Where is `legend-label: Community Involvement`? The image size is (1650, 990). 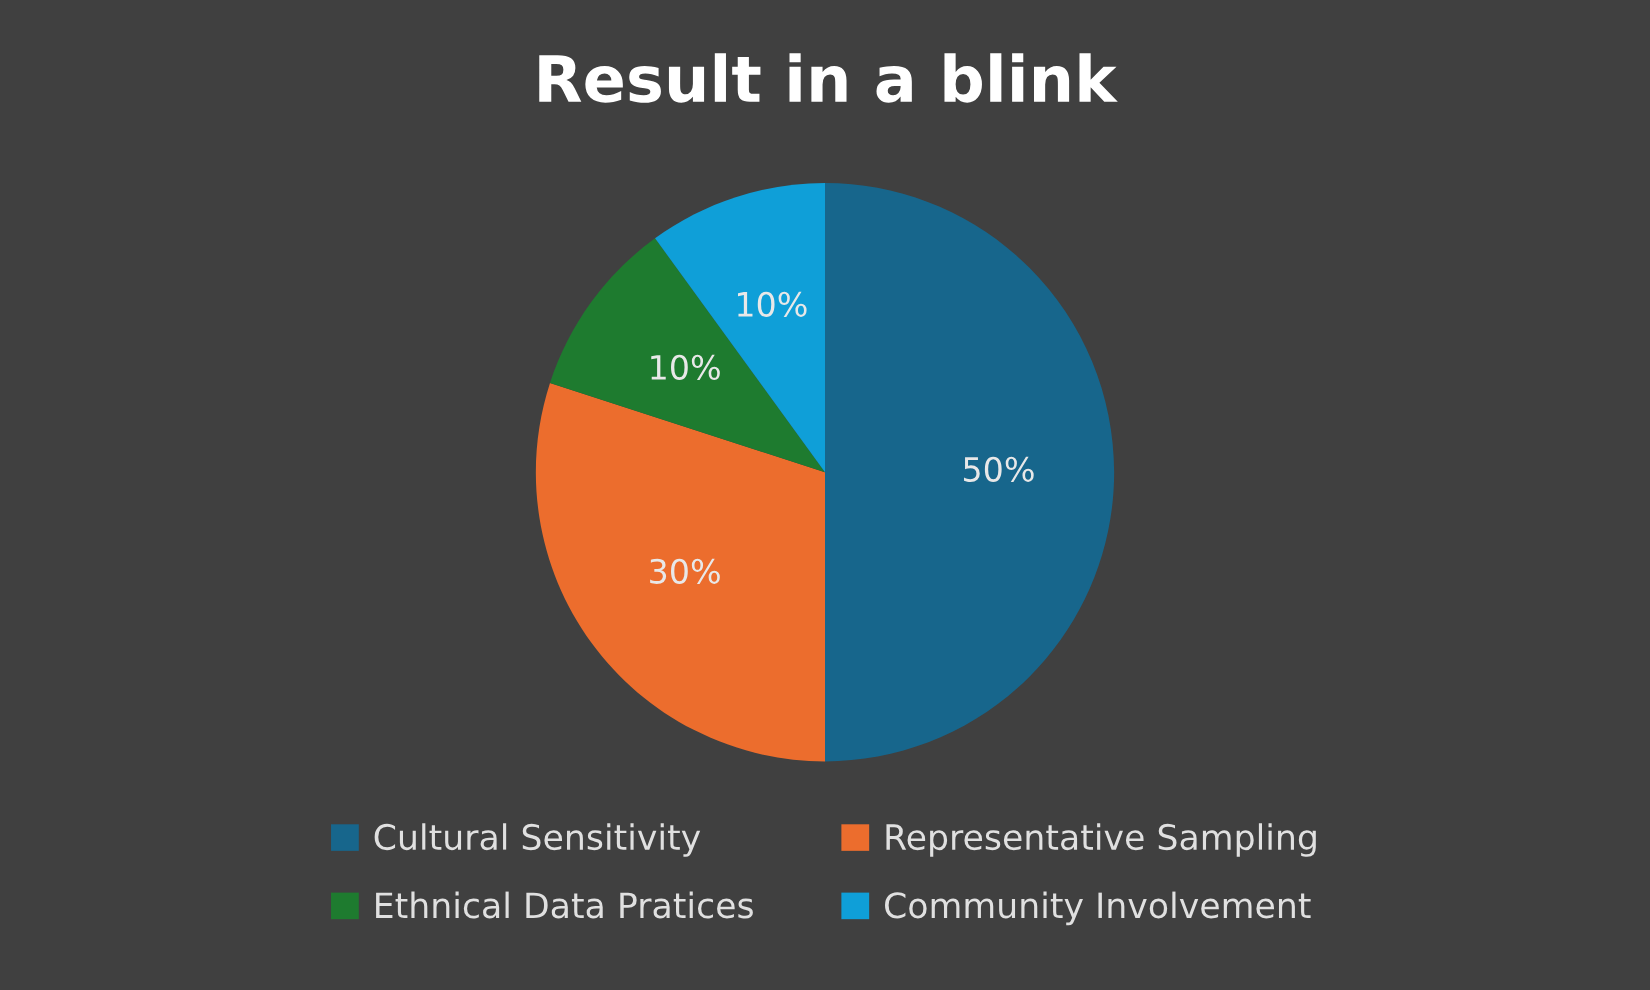 legend-label: Community Involvement is located at coordinates (1098, 908).